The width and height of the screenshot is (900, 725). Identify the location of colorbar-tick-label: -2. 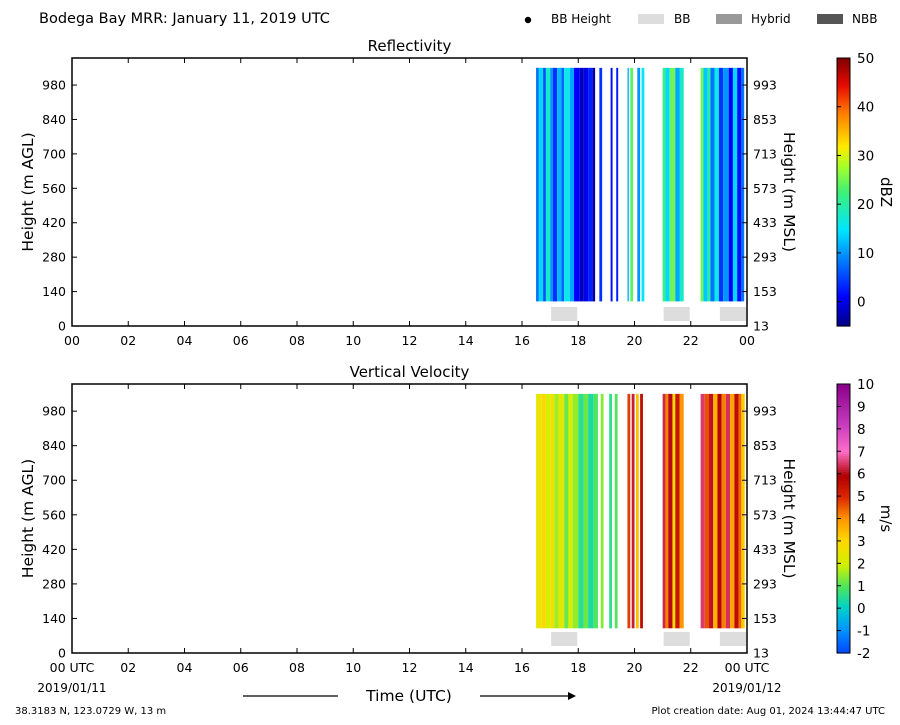
(863, 654).